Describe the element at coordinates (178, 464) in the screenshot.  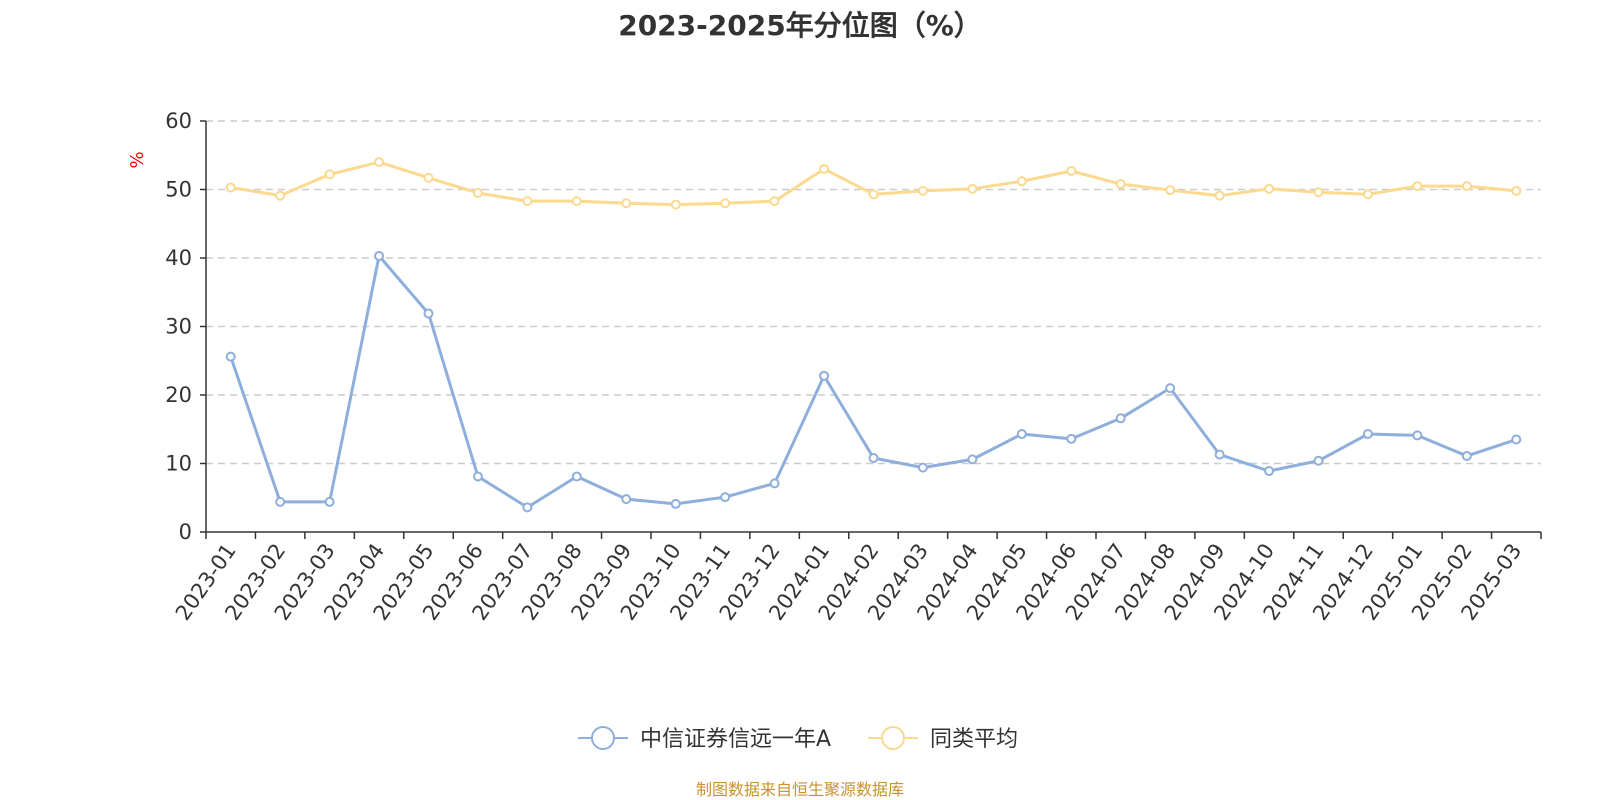
I see `y-tick-label: 10` at that location.